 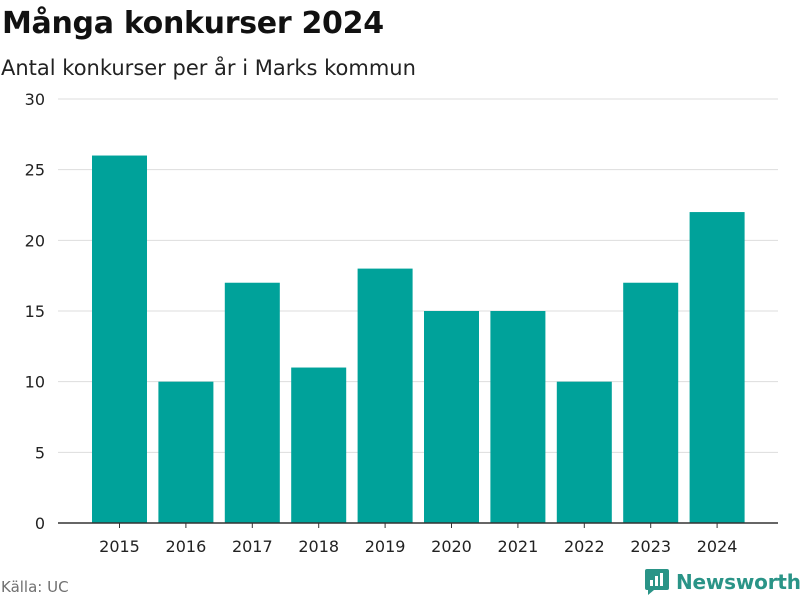 What do you see at coordinates (35, 170) in the screenshot?
I see `y-tick-label: 25` at bounding box center [35, 170].